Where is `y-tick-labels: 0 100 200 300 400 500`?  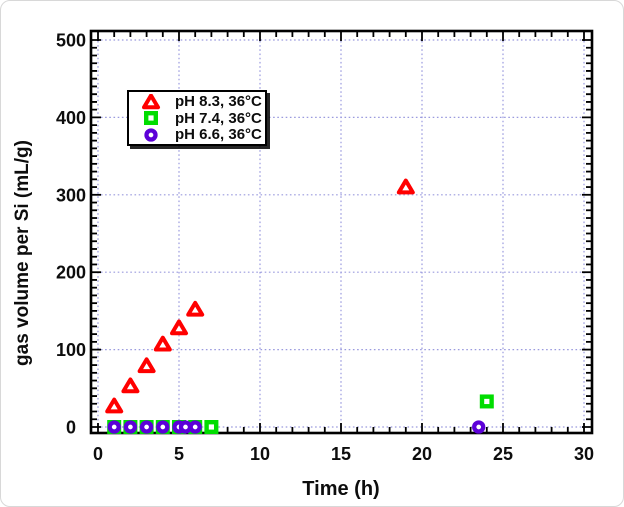
y-tick-labels: 0 100 200 300 400 500 is located at coordinates (71, 234).